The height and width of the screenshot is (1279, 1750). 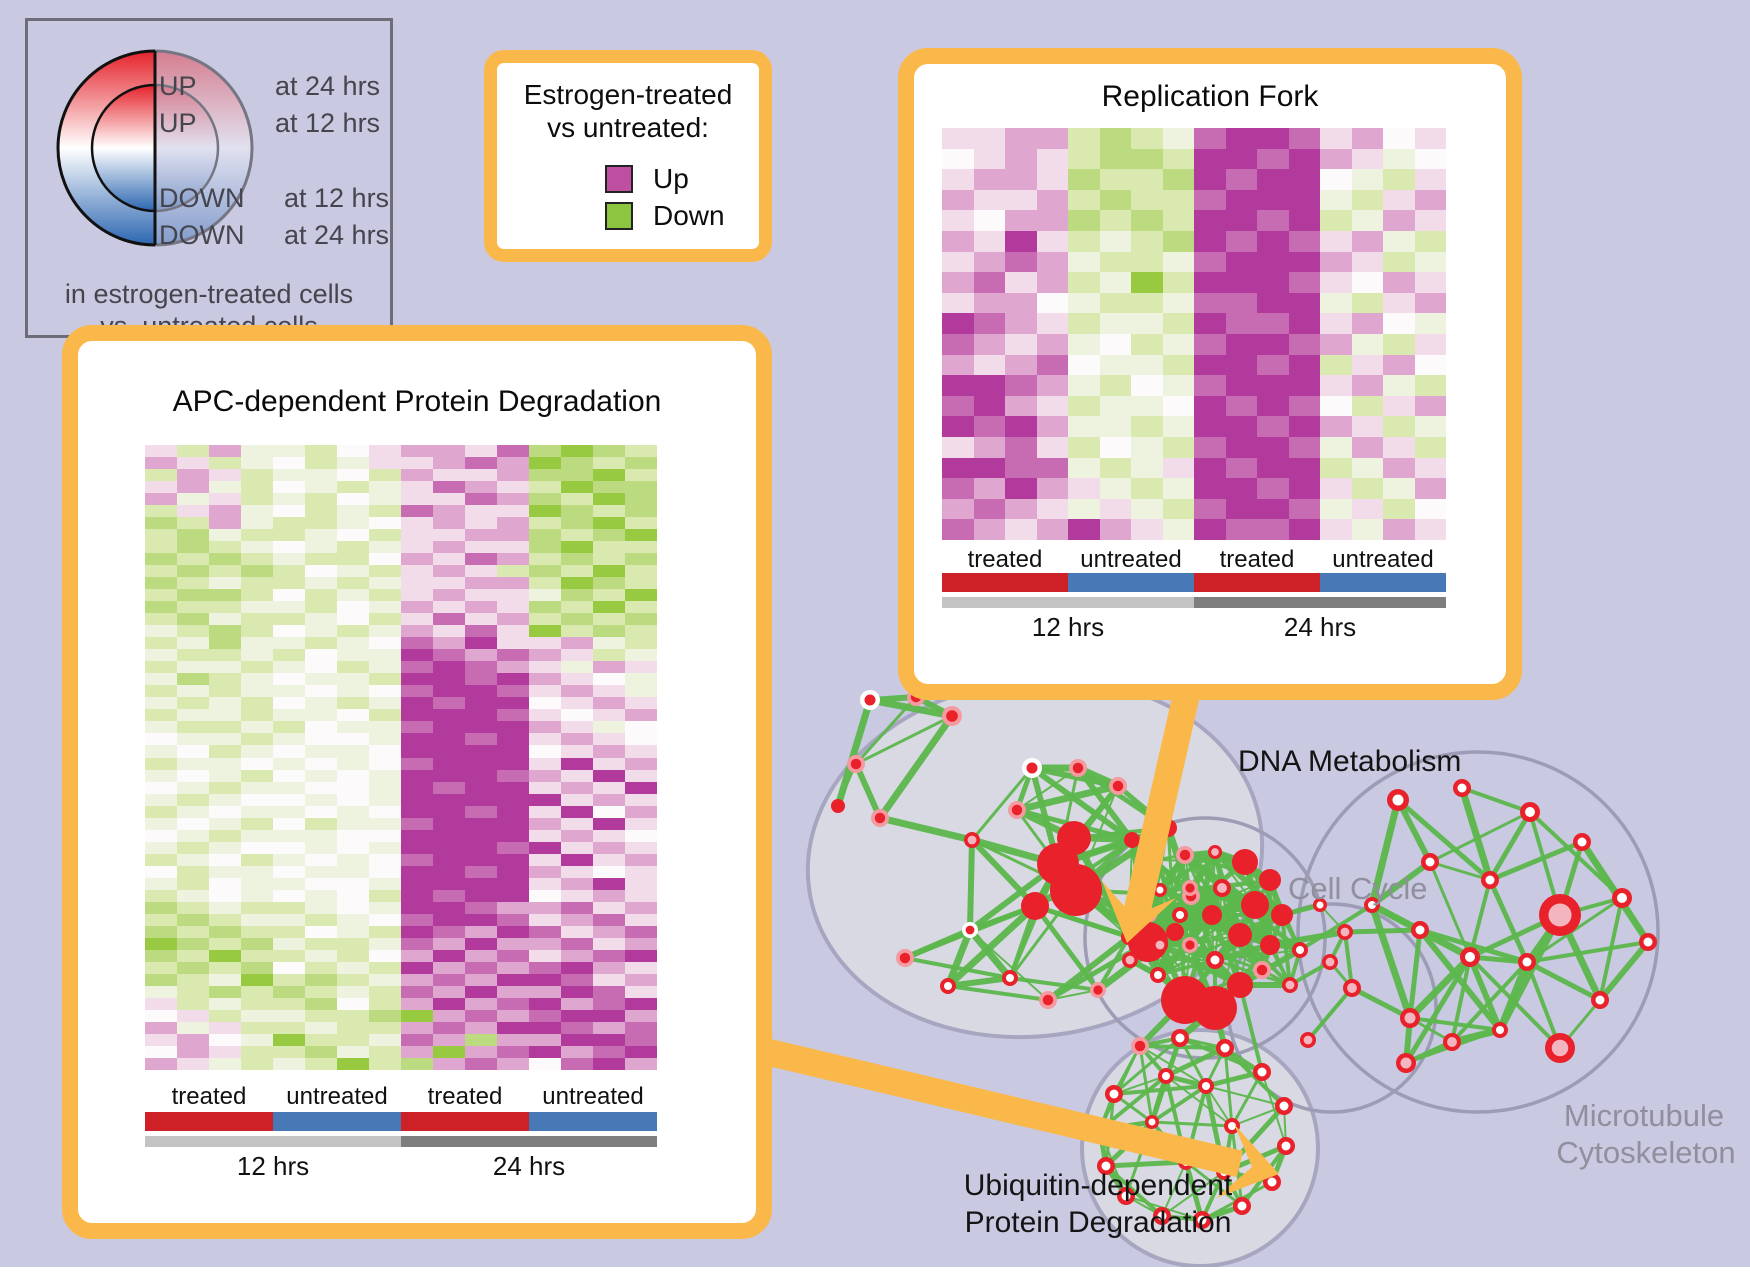 I want to click on cluster-label-cell-cycle: Cell Cycle, so click(x=1358, y=888).